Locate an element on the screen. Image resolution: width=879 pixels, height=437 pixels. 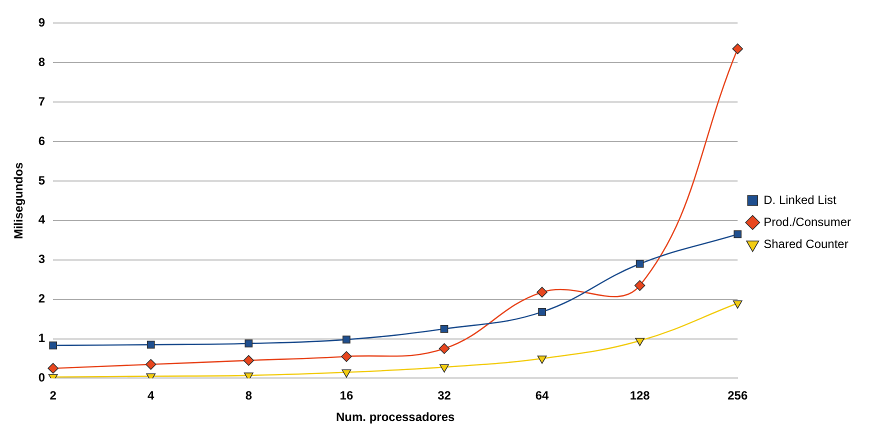
x-tick-label: 128 is located at coordinates (640, 395).